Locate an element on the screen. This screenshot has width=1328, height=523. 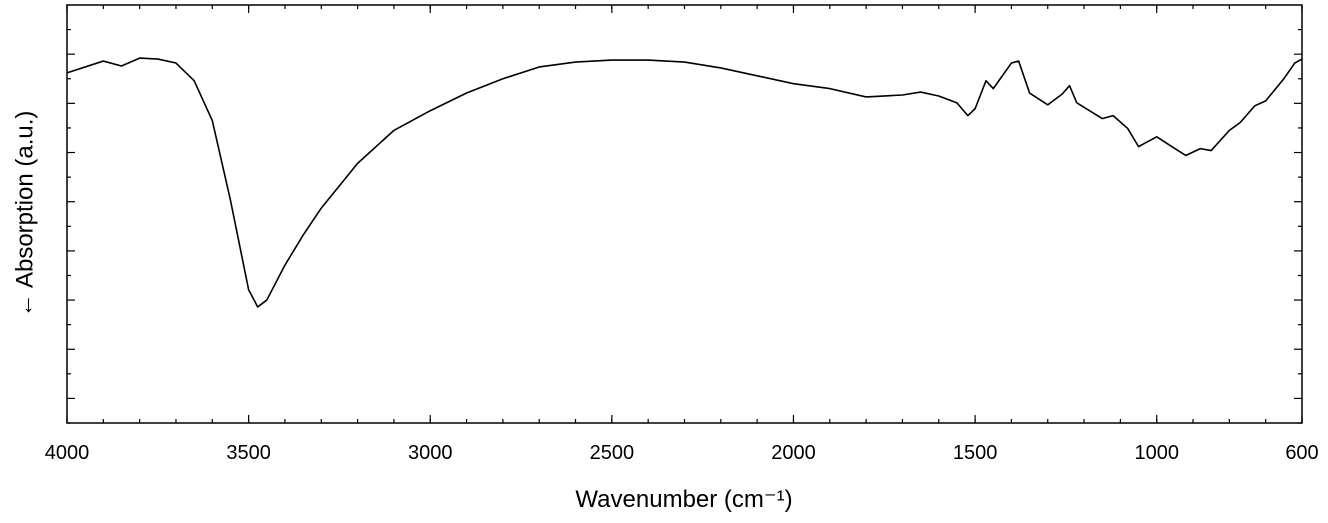
x-tick-label: 1000 is located at coordinates (1156, 453).